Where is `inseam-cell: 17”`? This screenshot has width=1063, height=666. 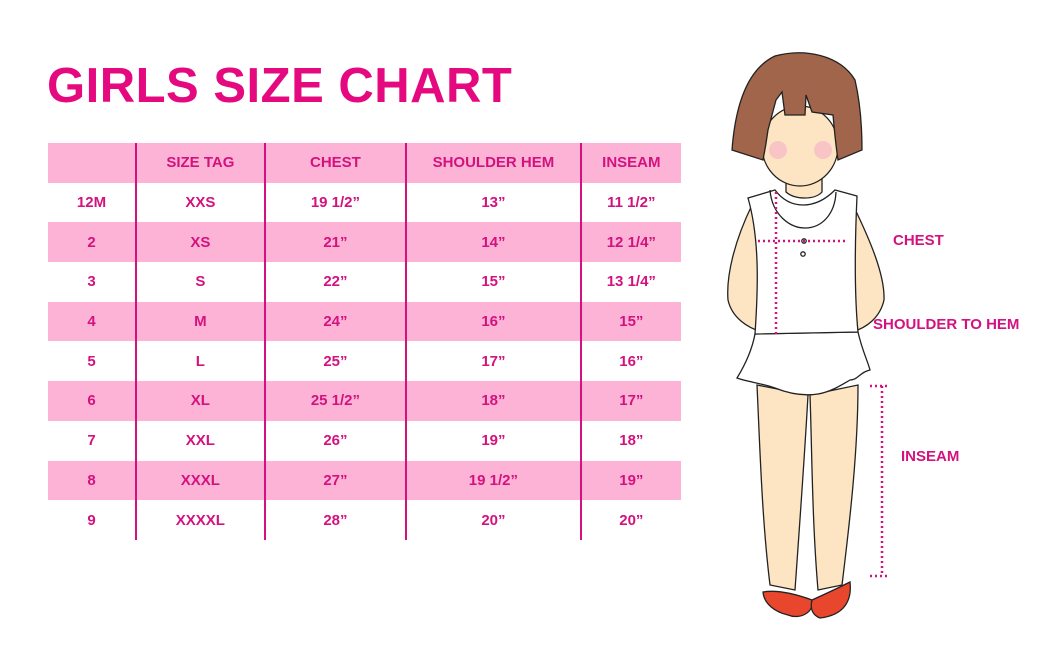
inseam-cell: 17” is located at coordinates (630, 401).